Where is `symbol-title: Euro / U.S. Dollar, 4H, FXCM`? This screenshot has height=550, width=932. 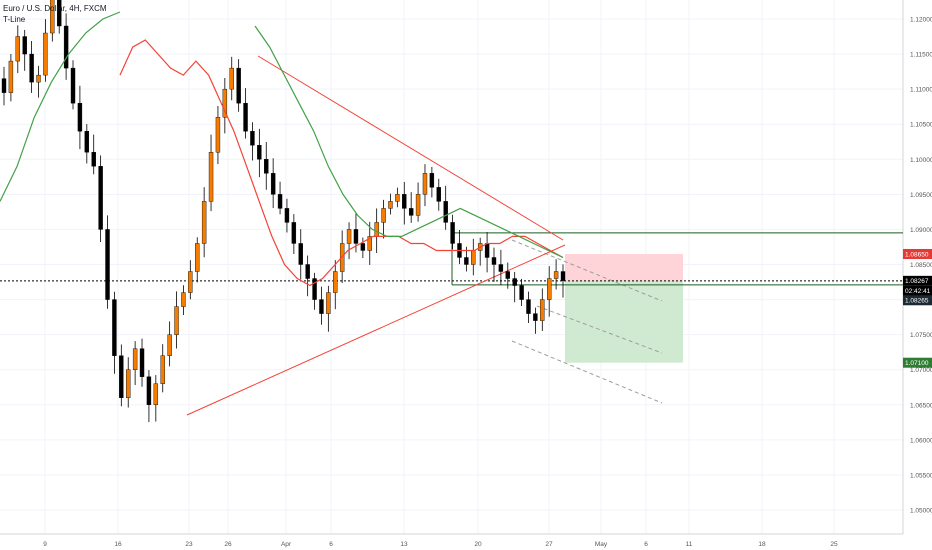 symbol-title: Euro / U.S. Dollar, 4H, FXCM is located at coordinates (55, 8).